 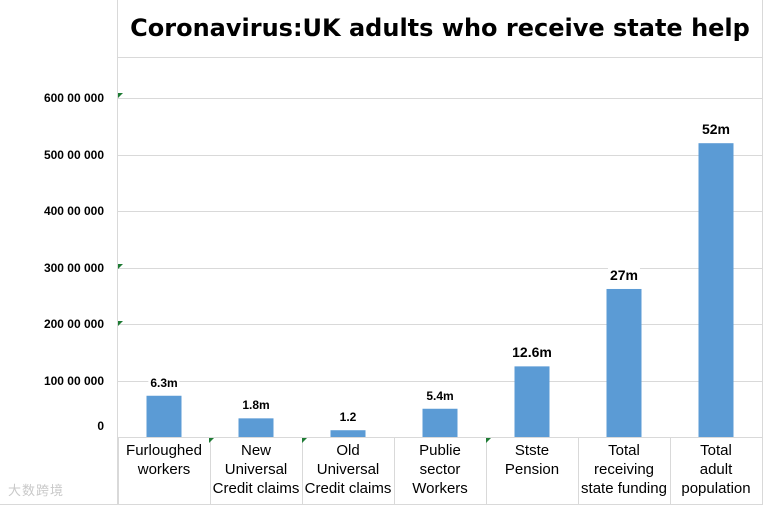 I want to click on category-label: New Universal Credit claims, so click(x=256, y=469).